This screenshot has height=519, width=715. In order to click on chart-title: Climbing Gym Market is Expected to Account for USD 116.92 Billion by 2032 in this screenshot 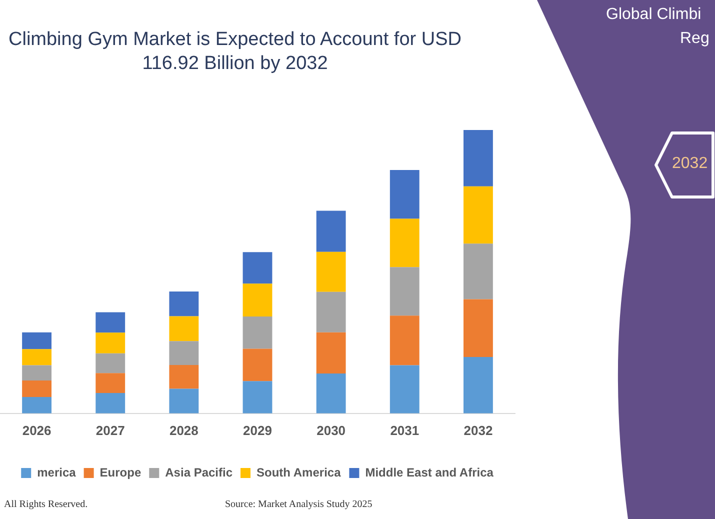, I will do `click(235, 52)`.